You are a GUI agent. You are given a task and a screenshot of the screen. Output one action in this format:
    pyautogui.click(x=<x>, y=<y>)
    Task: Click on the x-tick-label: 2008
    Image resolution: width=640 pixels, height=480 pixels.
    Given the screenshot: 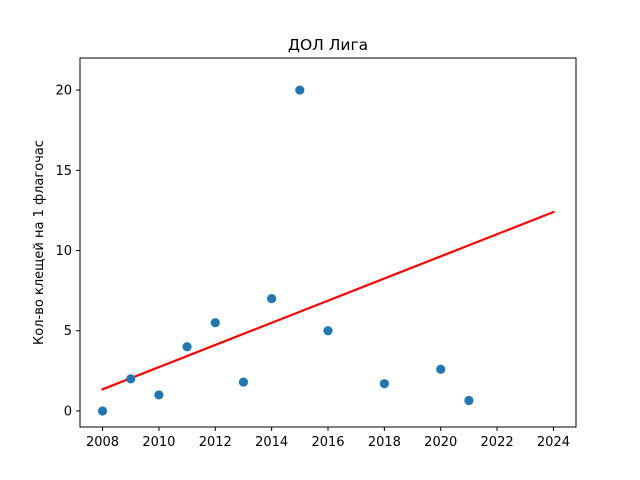 What is the action you would take?
    pyautogui.click(x=102, y=442)
    